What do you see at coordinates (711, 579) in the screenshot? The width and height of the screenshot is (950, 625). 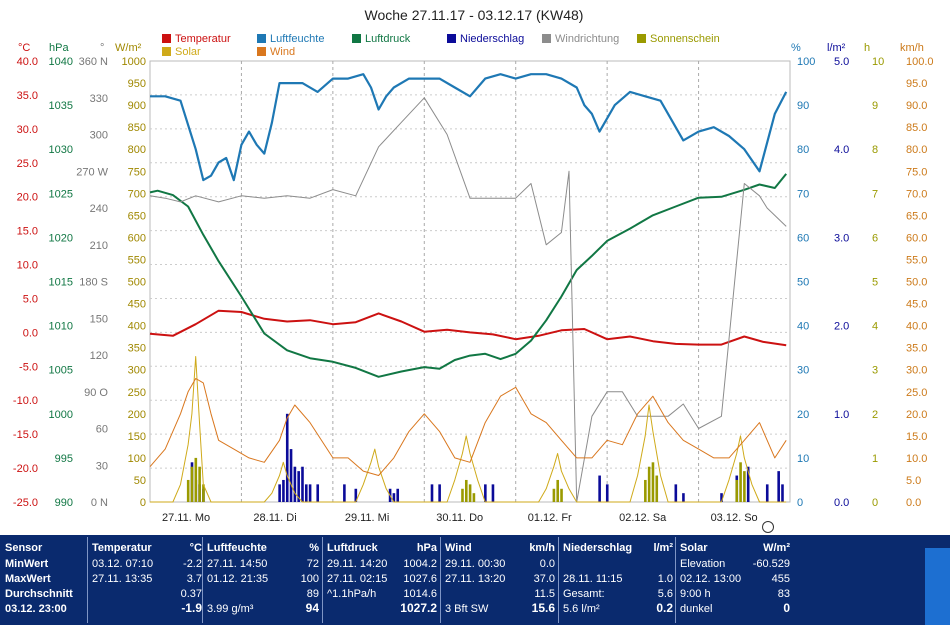 I see `stats-time: 02.12. 13:00` at bounding box center [711, 579].